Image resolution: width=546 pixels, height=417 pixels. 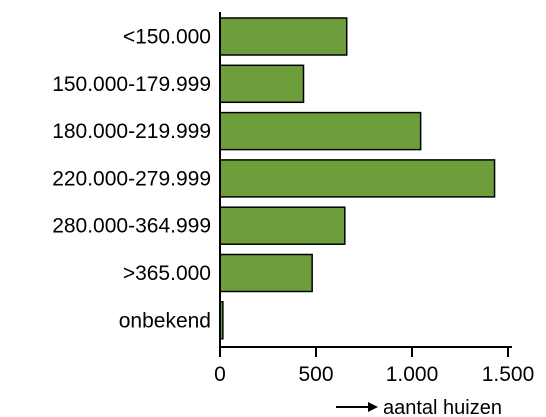 What do you see at coordinates (508, 374) in the screenshot?
I see `x-tick-label: 1.500` at bounding box center [508, 374].